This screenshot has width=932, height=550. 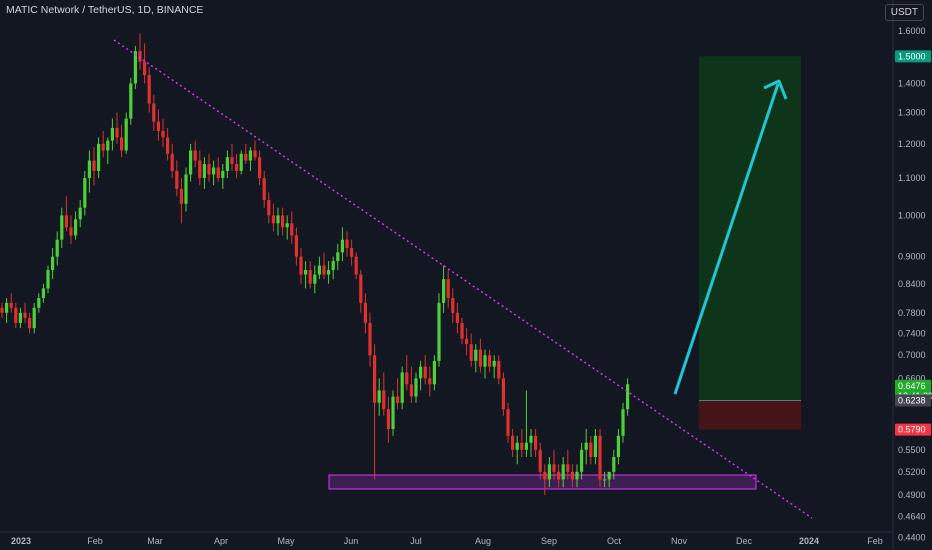 I want to click on support-zone, so click(x=542, y=482).